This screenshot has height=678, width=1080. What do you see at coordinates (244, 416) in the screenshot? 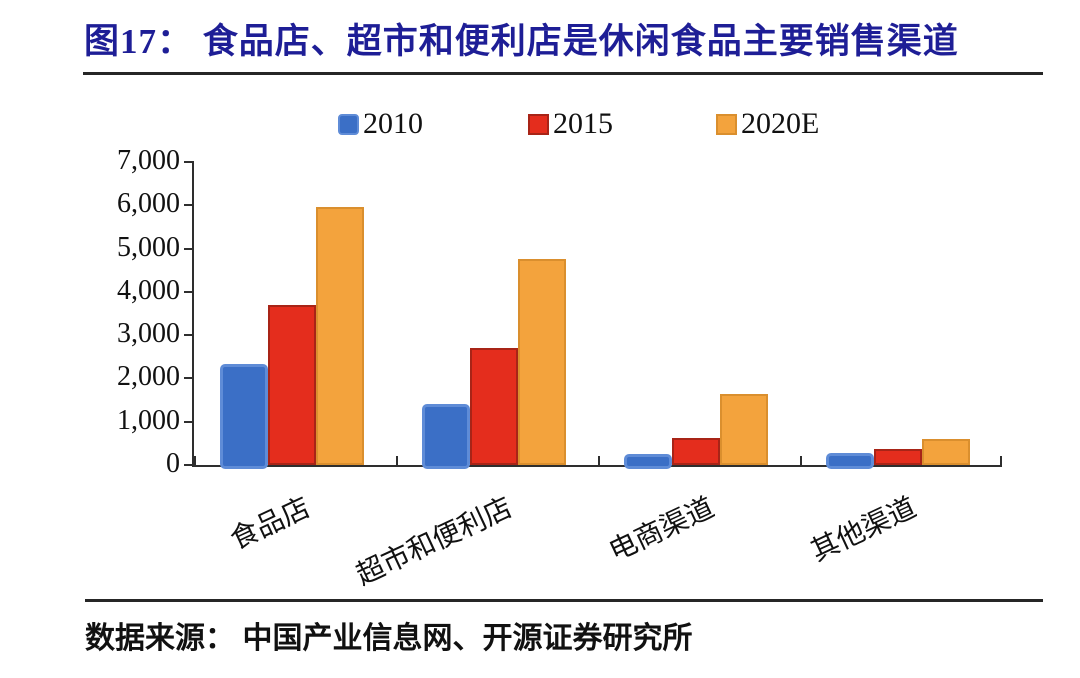
I see `bar-2010-食品店` at bounding box center [244, 416].